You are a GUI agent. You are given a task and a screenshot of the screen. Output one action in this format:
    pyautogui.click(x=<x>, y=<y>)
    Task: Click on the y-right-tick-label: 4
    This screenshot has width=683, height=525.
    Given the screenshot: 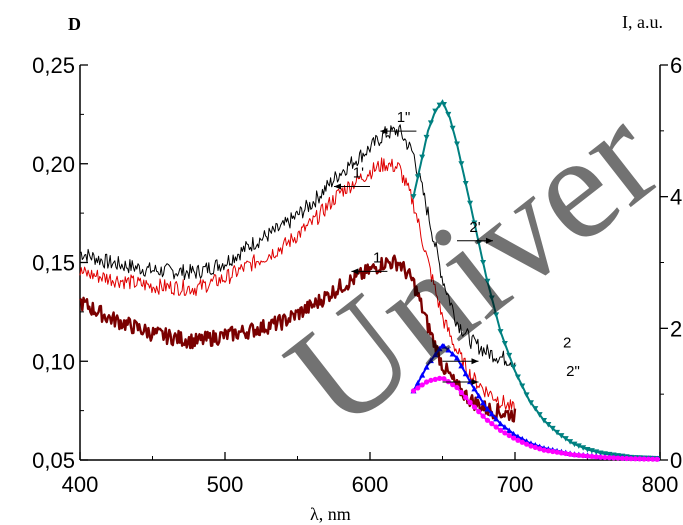 What is the action you would take?
    pyautogui.click(x=676, y=197)
    